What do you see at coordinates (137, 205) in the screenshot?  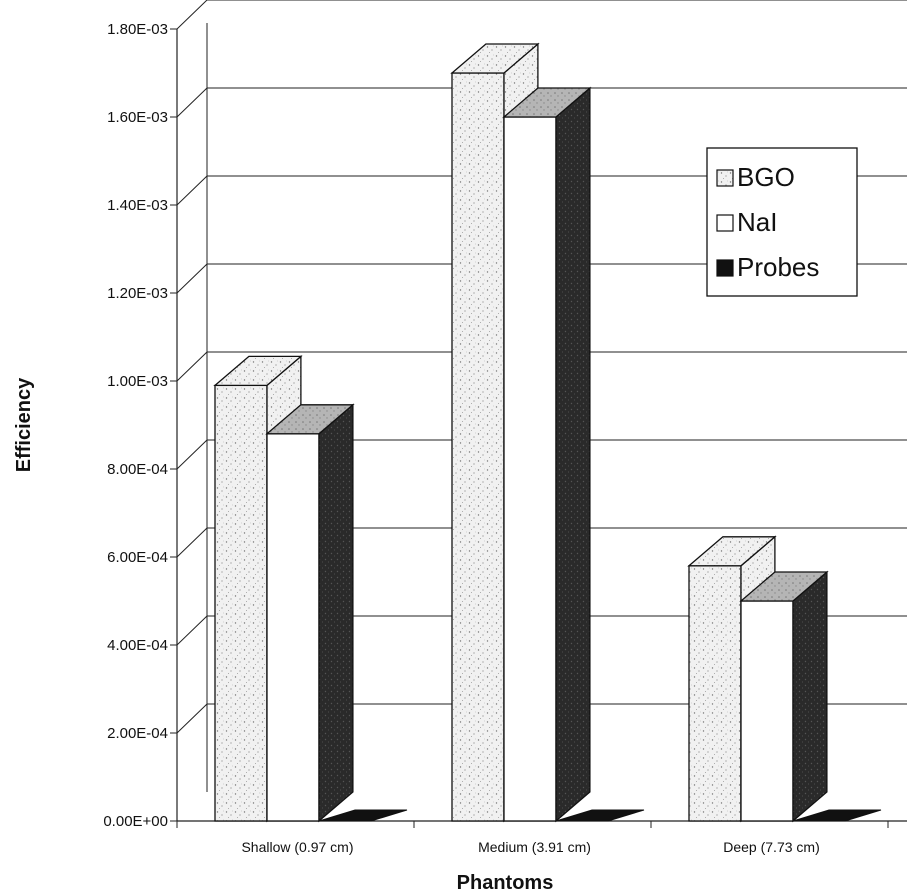 I see `y-tick-label: 1.40E-03` at bounding box center [137, 205].